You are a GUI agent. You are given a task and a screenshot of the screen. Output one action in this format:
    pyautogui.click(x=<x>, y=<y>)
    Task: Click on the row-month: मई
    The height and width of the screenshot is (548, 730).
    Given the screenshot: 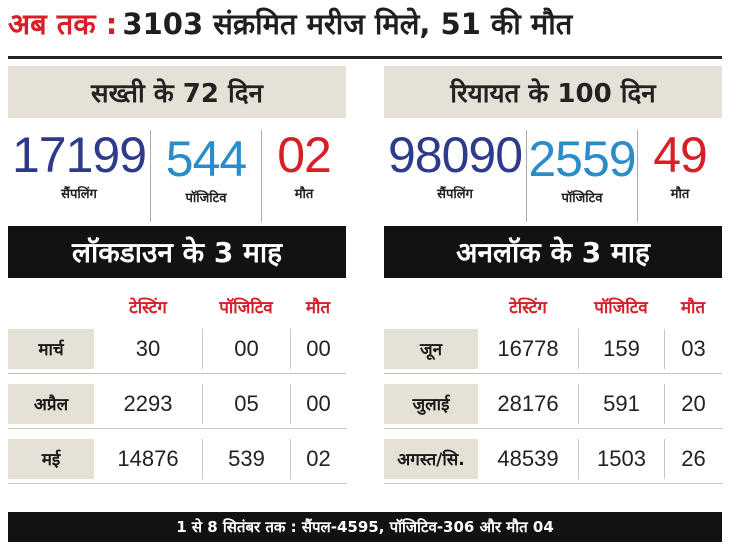 What is the action you would take?
    pyautogui.click(x=51, y=458)
    